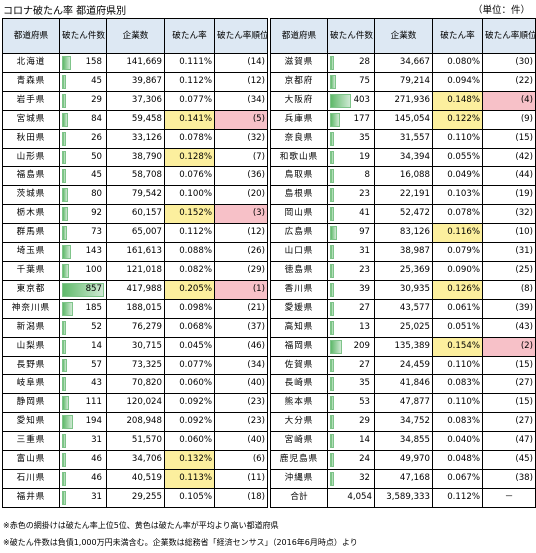 This screenshot has height=553, width=536. What do you see at coordinates (83, 36) in the screenshot?
I see `header-count: 破たん件数` at bounding box center [83, 36].